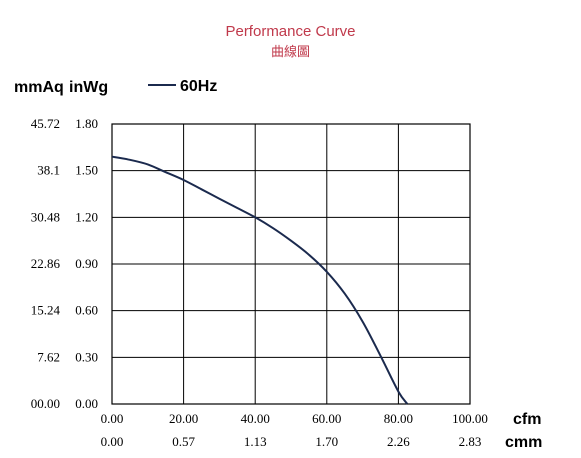 This screenshot has width=581, height=458. What do you see at coordinates (86, 403) in the screenshot?
I see `y-tick-label-inwg: 0.00` at bounding box center [86, 403].